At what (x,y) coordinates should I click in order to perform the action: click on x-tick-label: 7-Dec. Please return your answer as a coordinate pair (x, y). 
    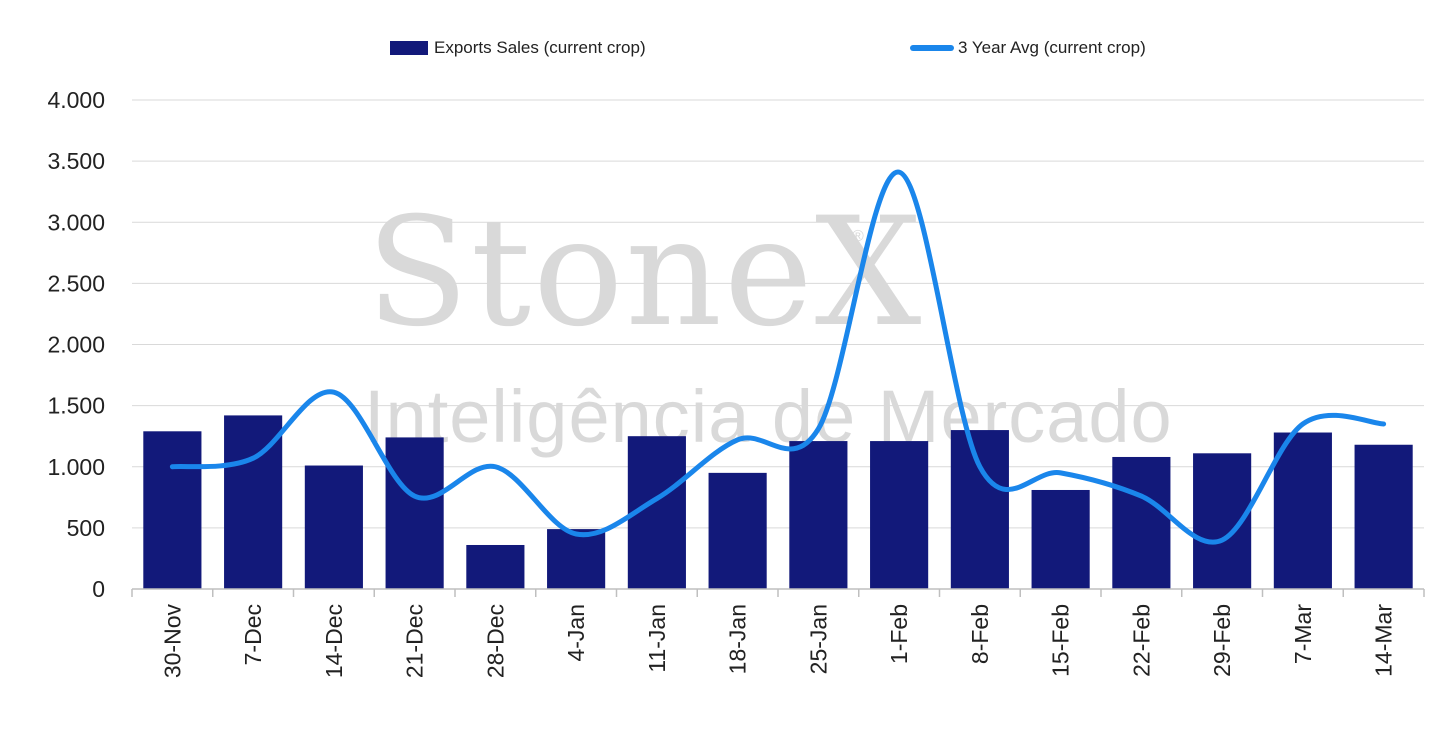
    Looking at the image, I should click on (253, 634).